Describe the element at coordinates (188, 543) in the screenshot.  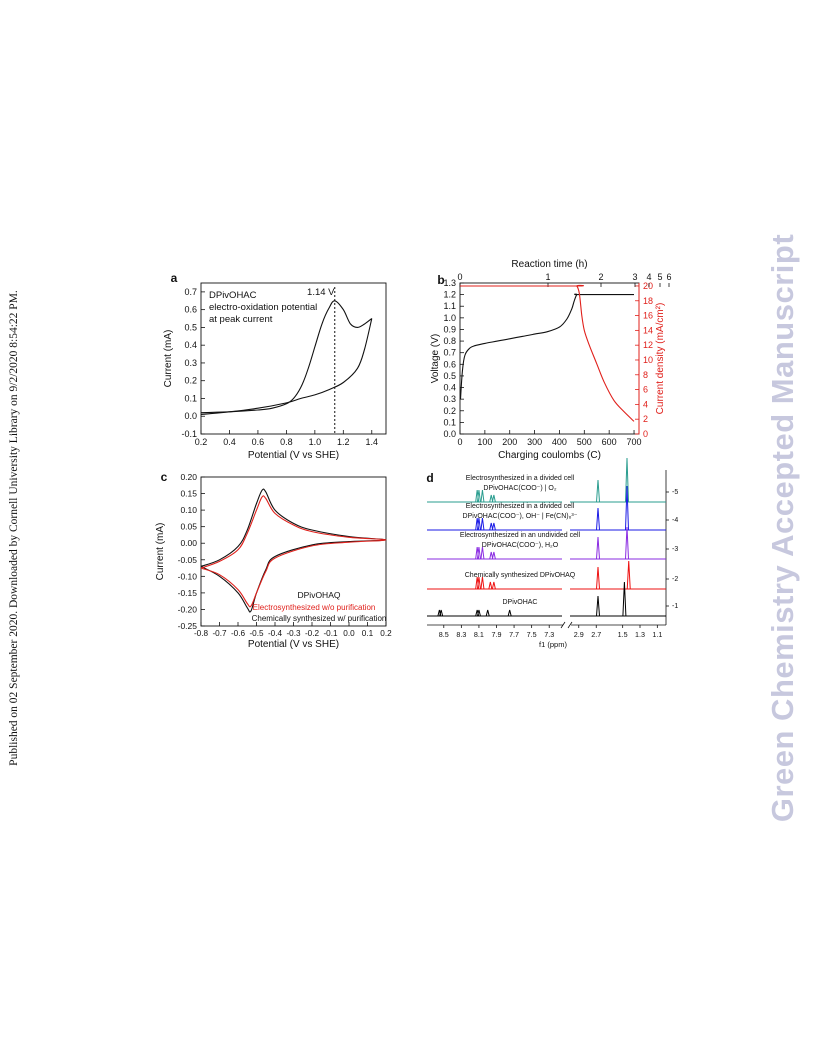
I see `y-tick-label: 0.00` at that location.